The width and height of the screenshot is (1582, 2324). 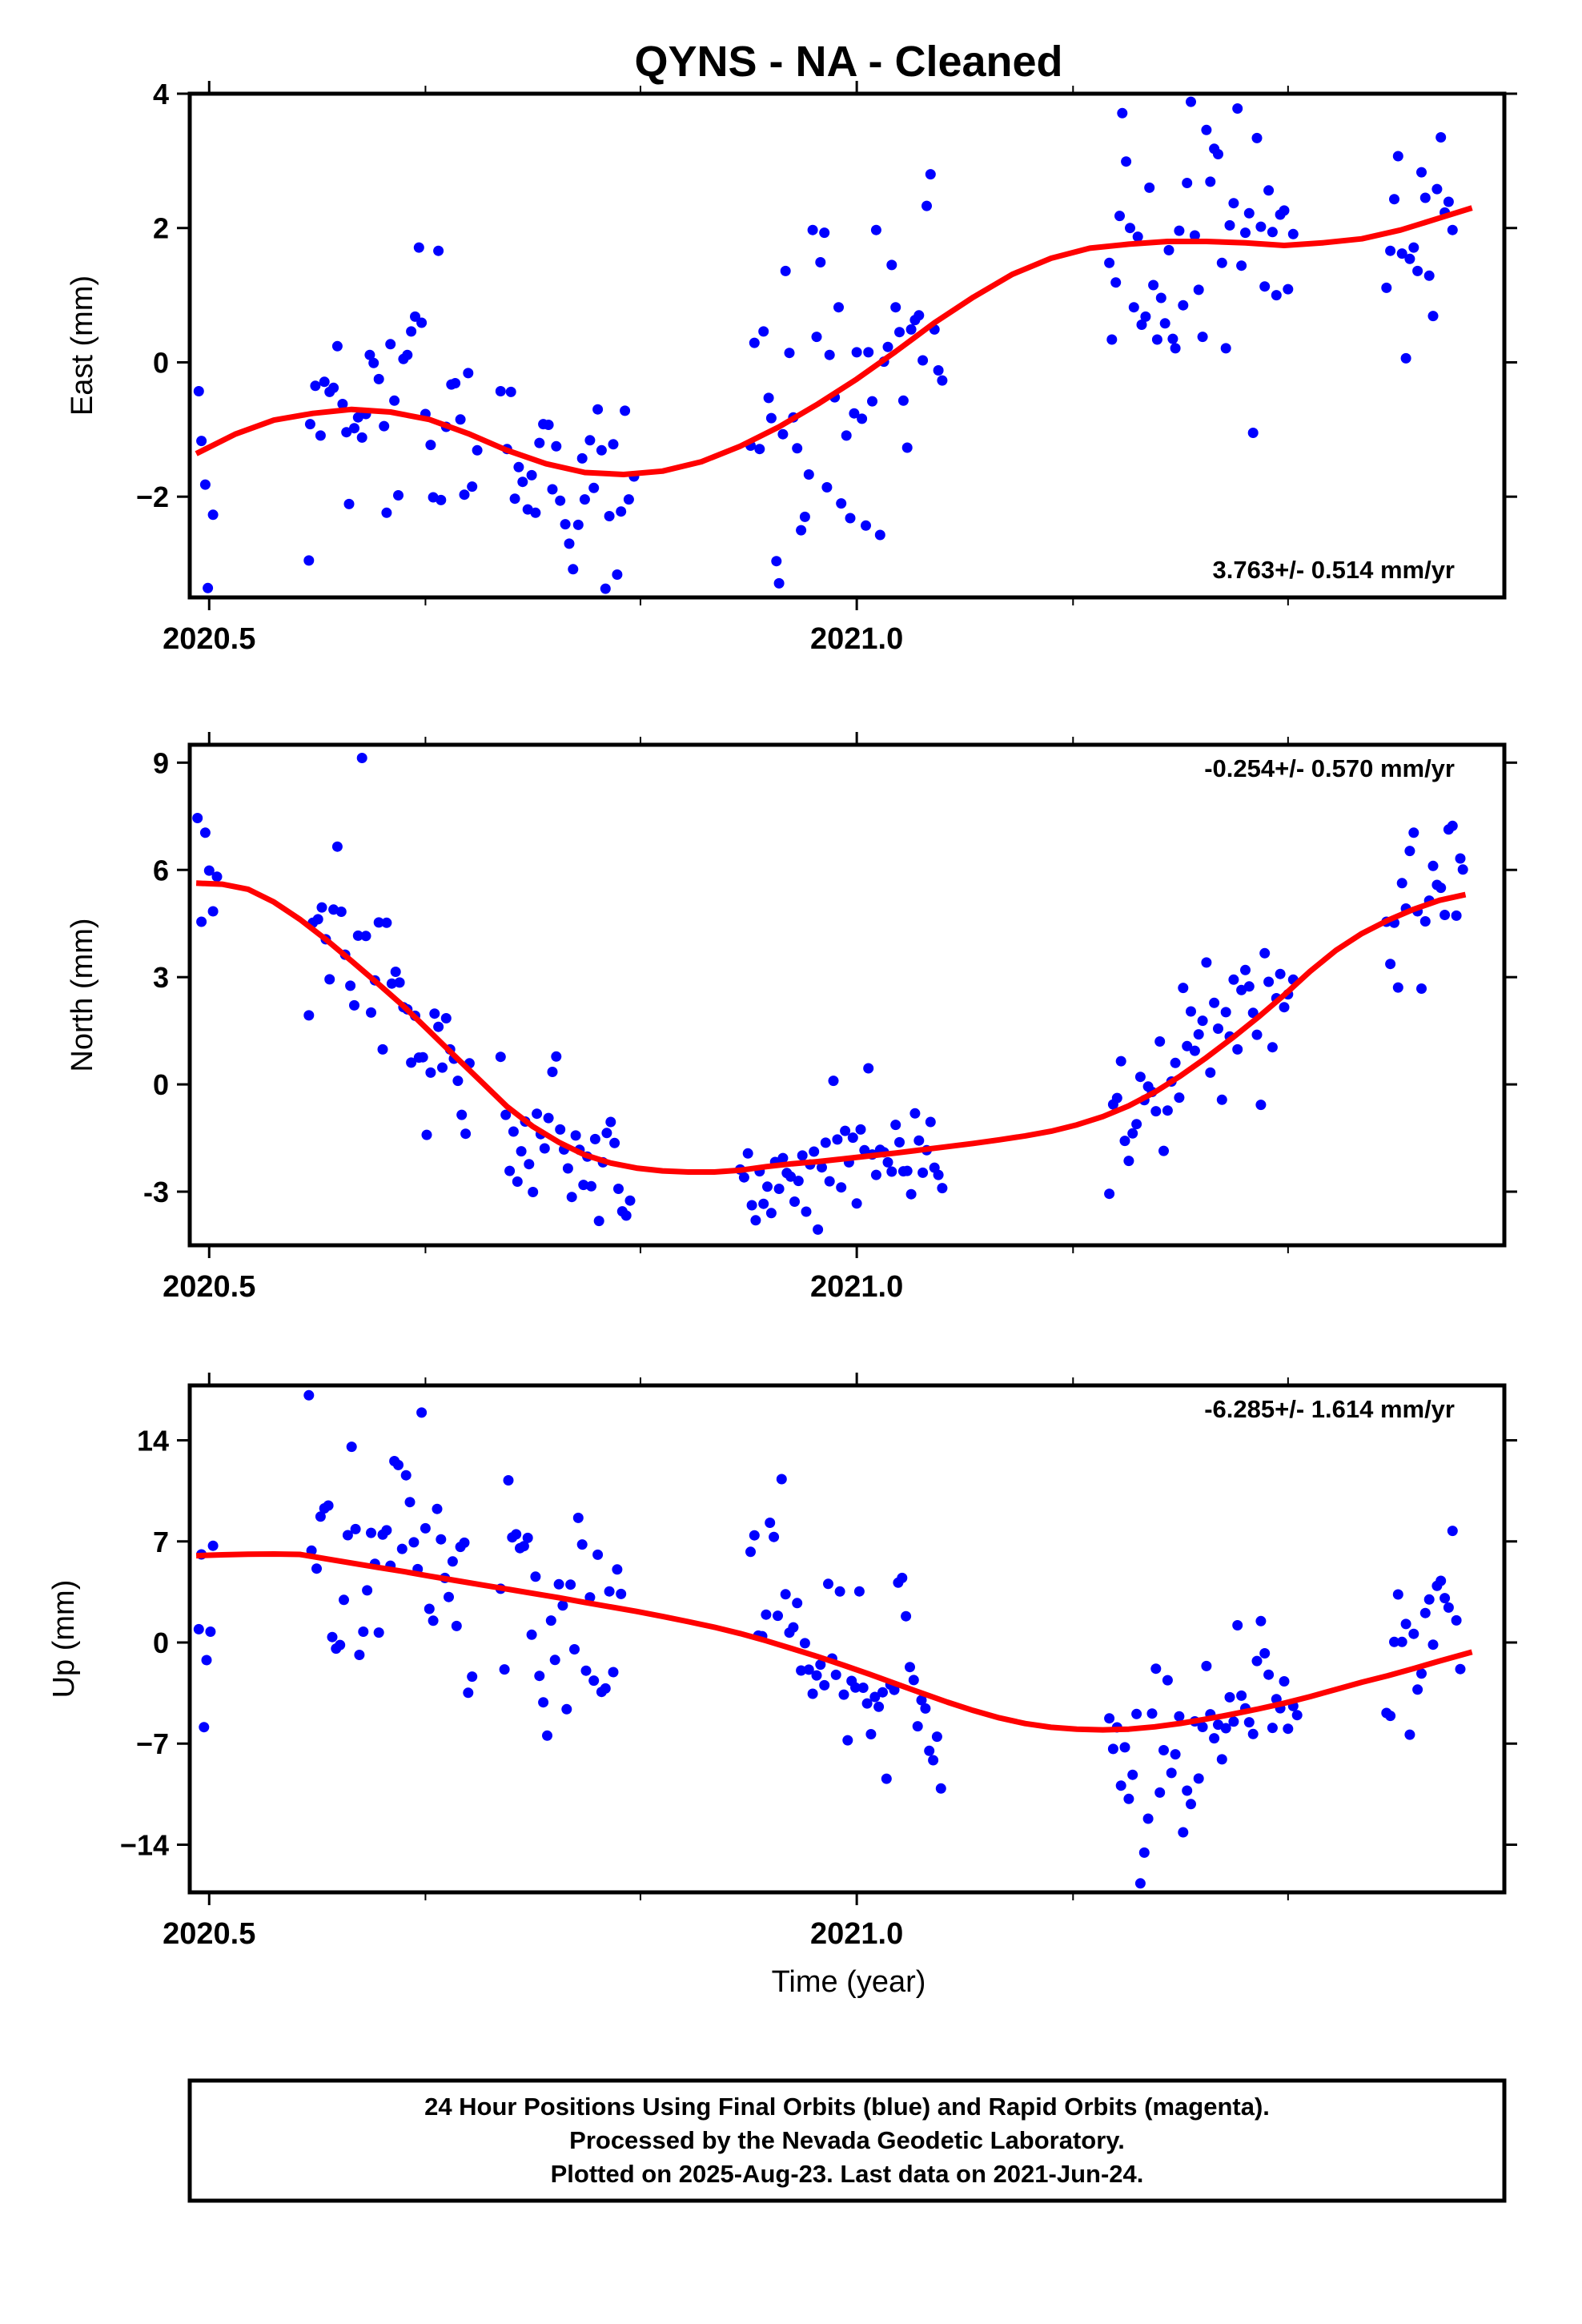 What do you see at coordinates (161, 1084) in the screenshot?
I see `y-tick-label: 0` at bounding box center [161, 1084].